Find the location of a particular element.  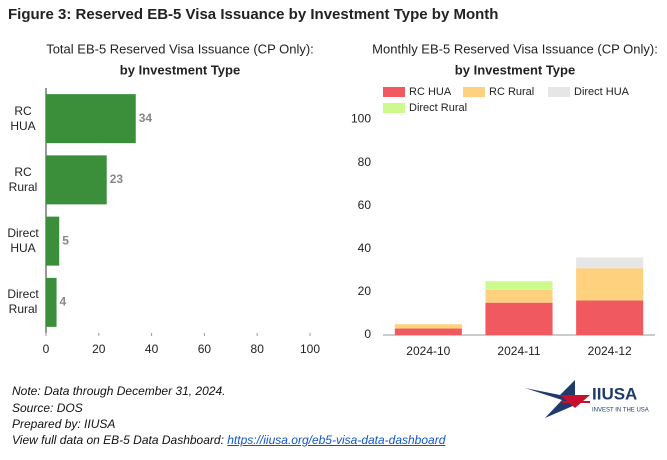

x-tick-label: 100 is located at coordinates (310, 349).